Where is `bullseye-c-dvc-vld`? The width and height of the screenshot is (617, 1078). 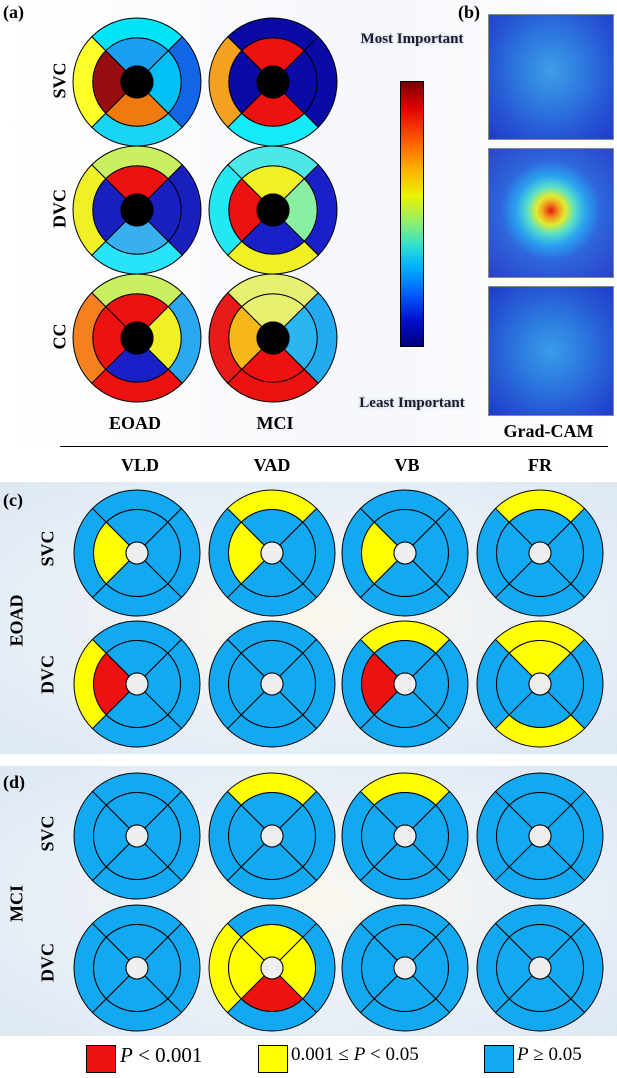 bullseye-c-dvc-vld is located at coordinates (137, 684).